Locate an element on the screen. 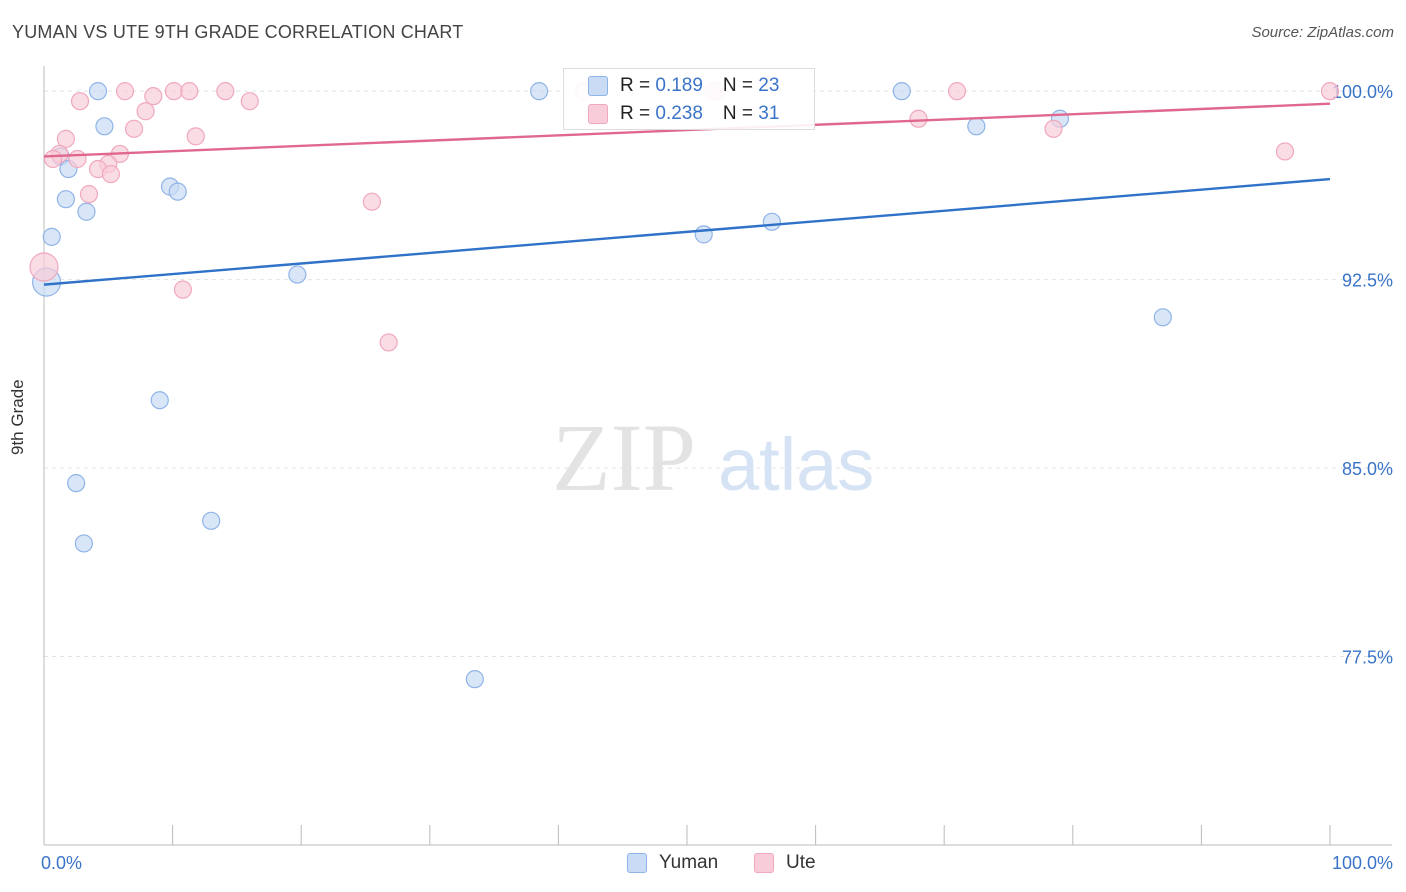 The image size is (1406, 892). stats-legend: R = 0.189 N = 23 R = 0.238 N = 31 is located at coordinates (689, 99).